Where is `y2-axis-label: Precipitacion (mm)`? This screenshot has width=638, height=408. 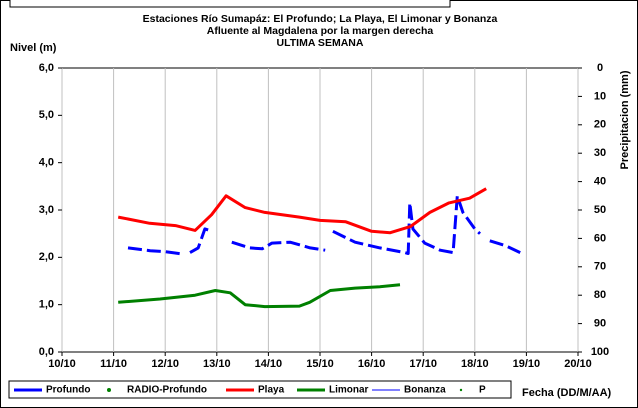
y2-axis-label: Precipitacion (mm) is located at coordinates (625, 119).